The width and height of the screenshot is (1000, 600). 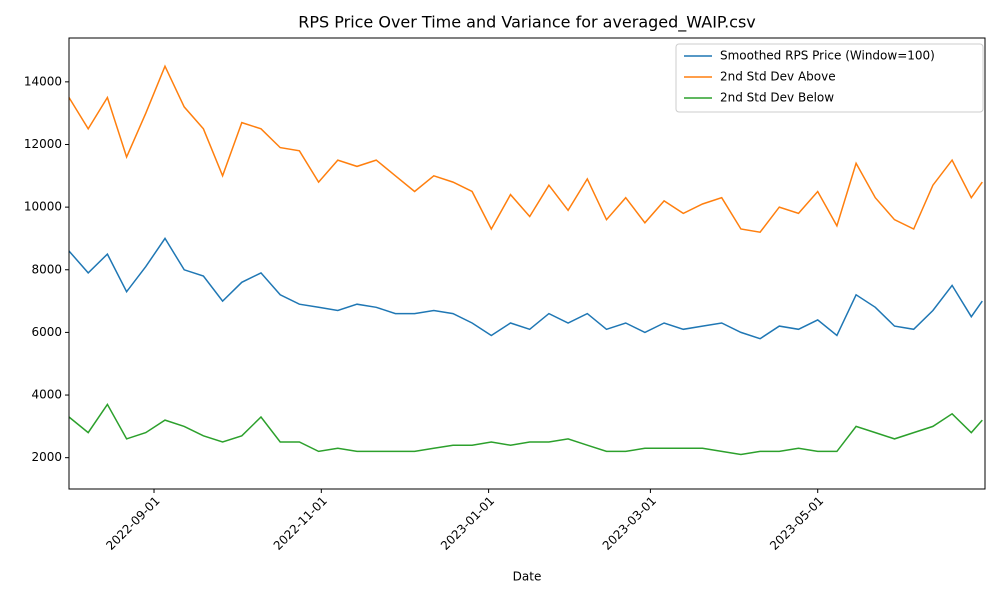 What do you see at coordinates (43, 81) in the screenshot?
I see `y-tick-label: 14000` at bounding box center [43, 81].